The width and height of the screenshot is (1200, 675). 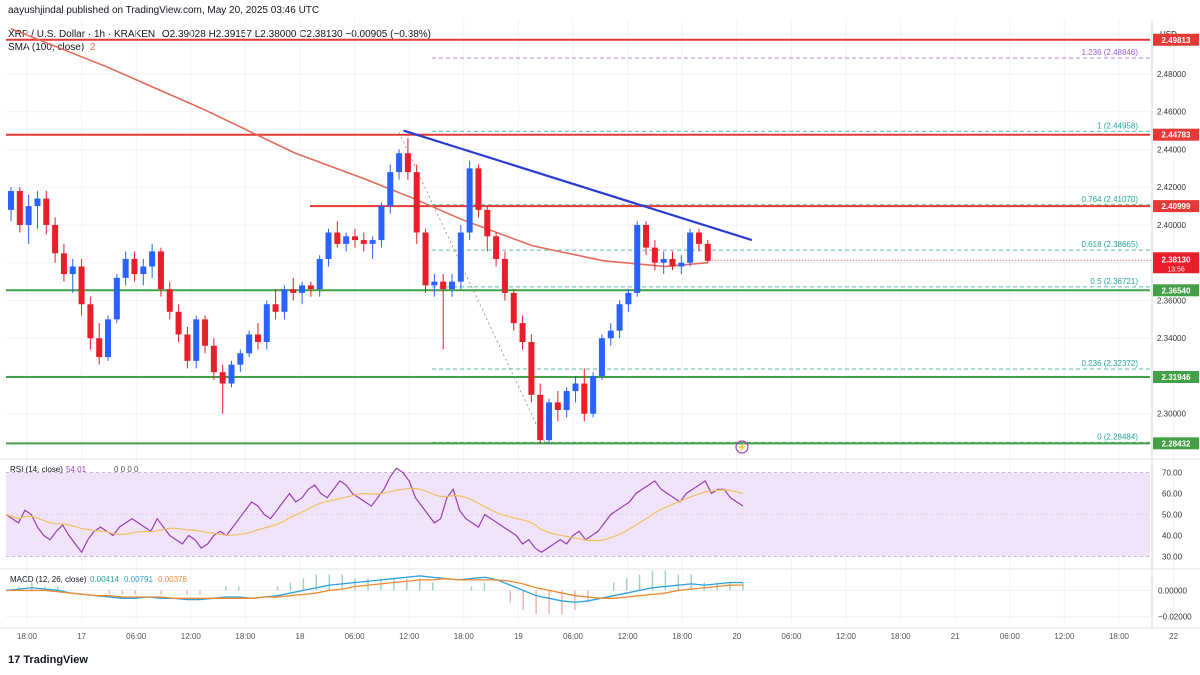 I want to click on fib-level-label: 1.236 (2.48846), so click(x=1110, y=52).